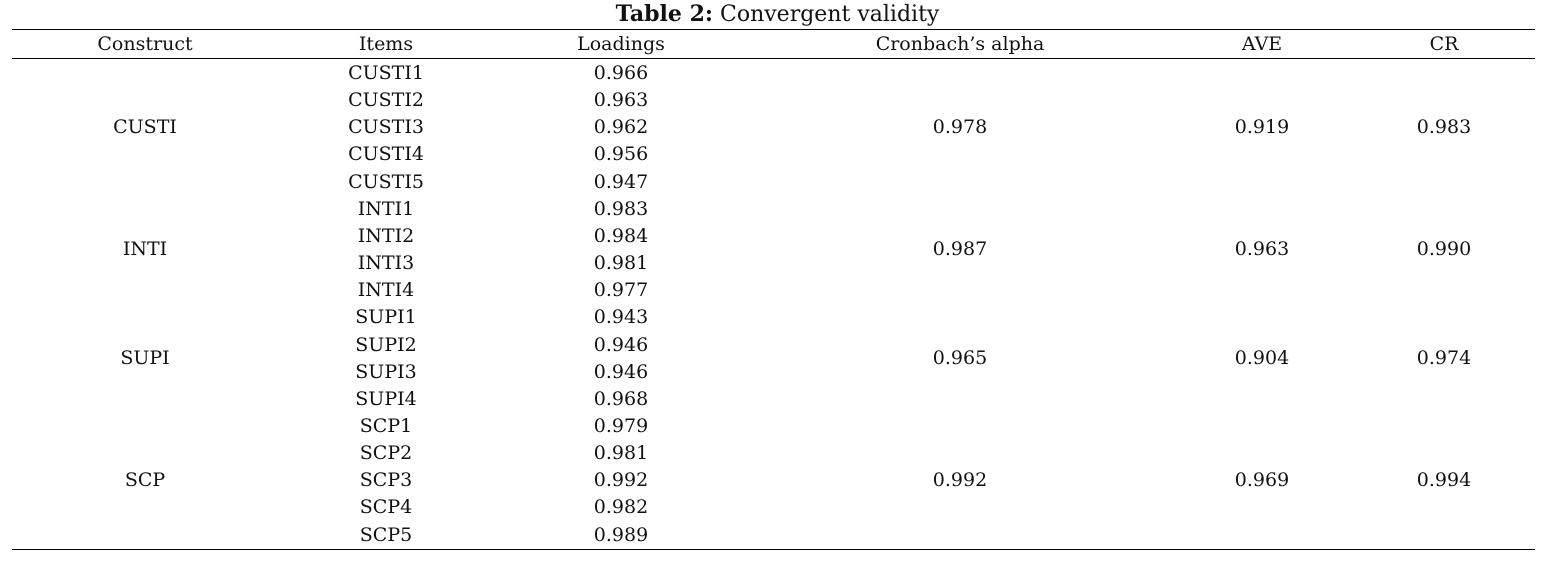  I want to click on item-cell: SCP4, so click(386, 507).